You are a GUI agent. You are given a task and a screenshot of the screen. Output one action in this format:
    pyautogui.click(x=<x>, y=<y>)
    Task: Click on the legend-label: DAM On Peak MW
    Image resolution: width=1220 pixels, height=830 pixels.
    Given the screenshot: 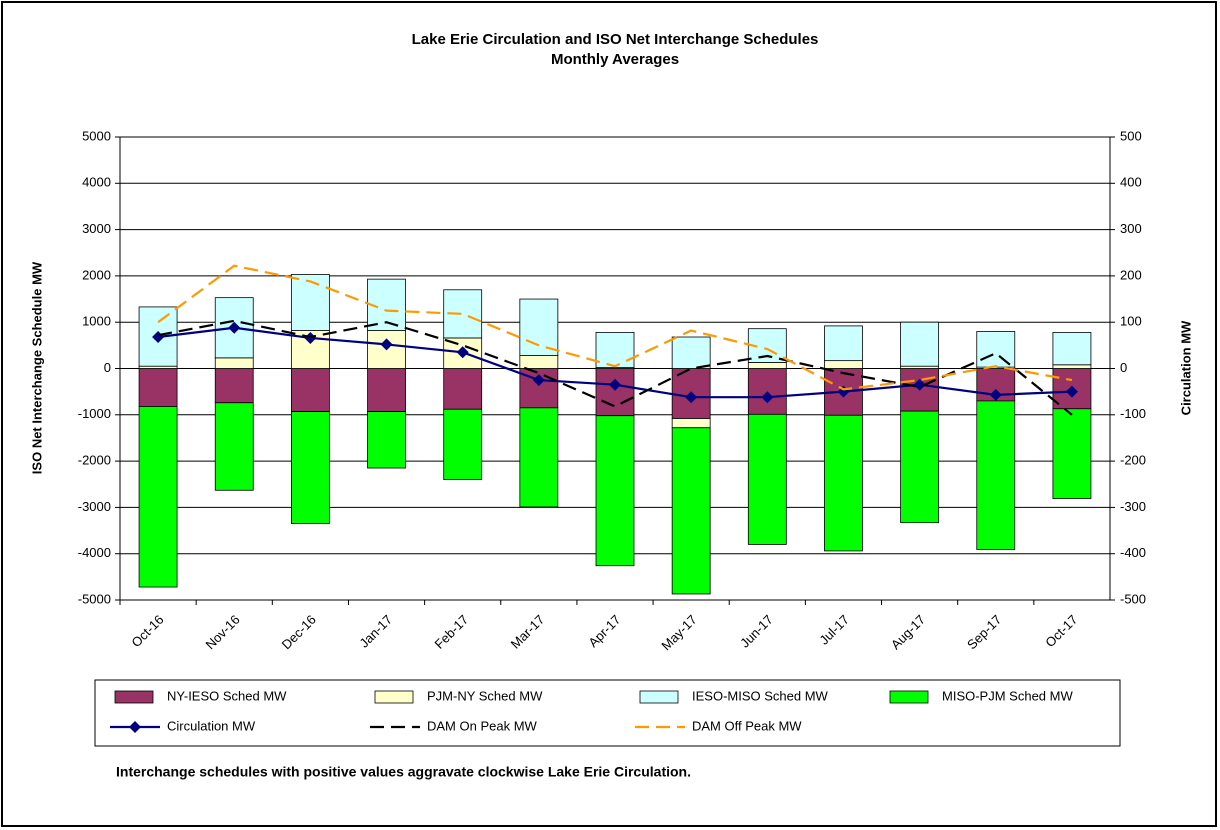 What is the action you would take?
    pyautogui.click(x=482, y=725)
    